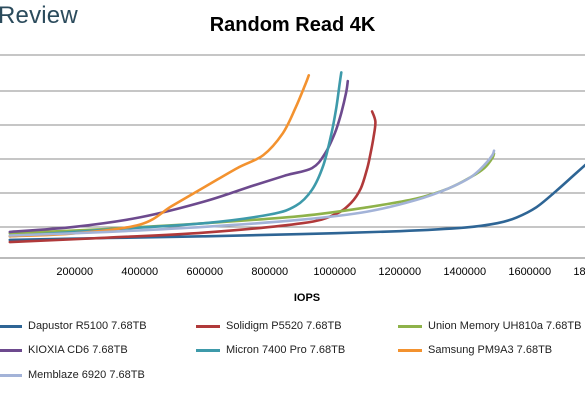 Image resolution: width=585 pixels, height=401 pixels. What do you see at coordinates (284, 326) in the screenshot?
I see `legend-label: Solidigm P5520 7.68TB` at bounding box center [284, 326].